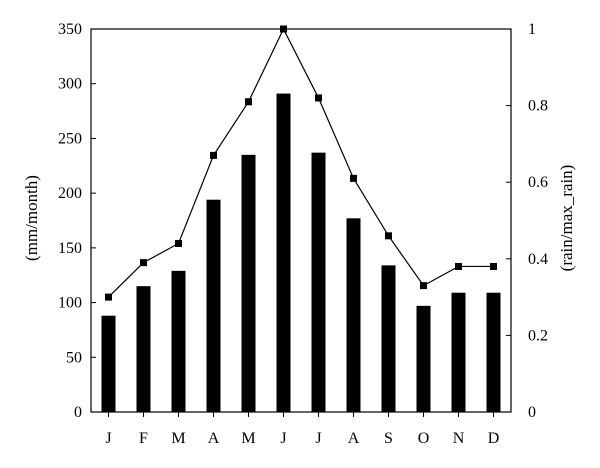  Describe the element at coordinates (70, 29) in the screenshot. I see `y-tick-label: 350` at that location.